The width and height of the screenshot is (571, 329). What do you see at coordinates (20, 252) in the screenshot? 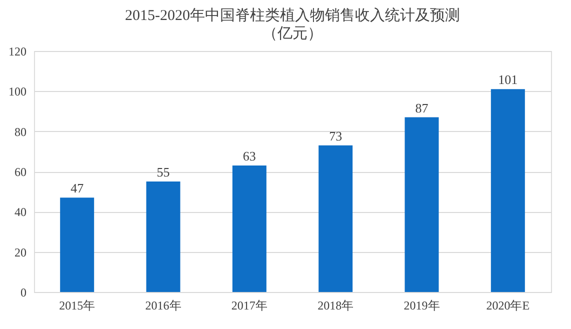
I see `y-tick-label: 20` at bounding box center [20, 252].